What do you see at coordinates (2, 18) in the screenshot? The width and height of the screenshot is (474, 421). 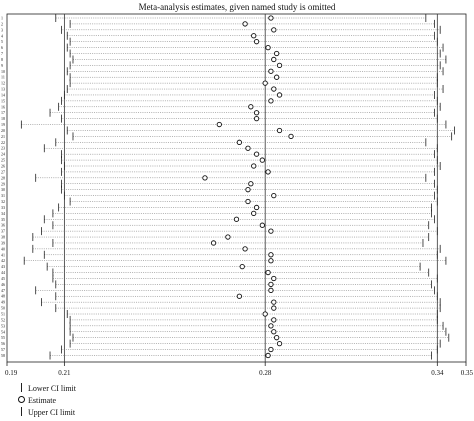 I see `row-label: 1` at bounding box center [2, 18].